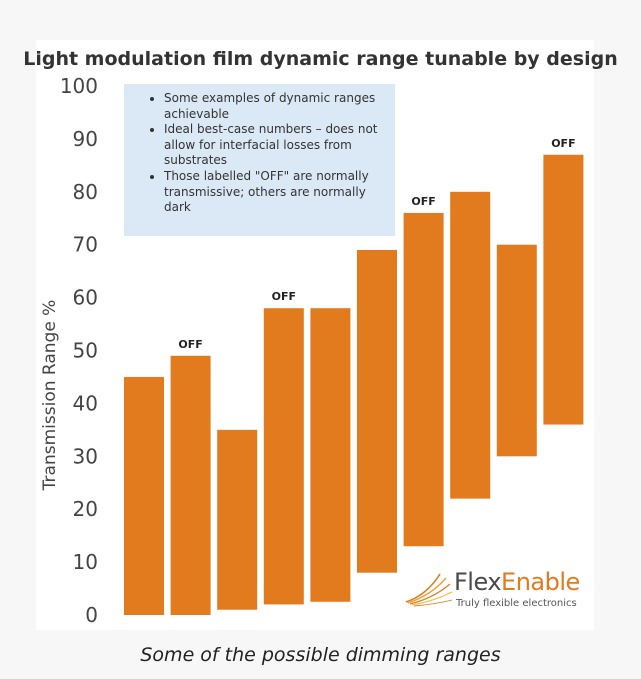  Describe the element at coordinates (50, 396) in the screenshot. I see `y-axis-label: Transmission Range %` at that location.